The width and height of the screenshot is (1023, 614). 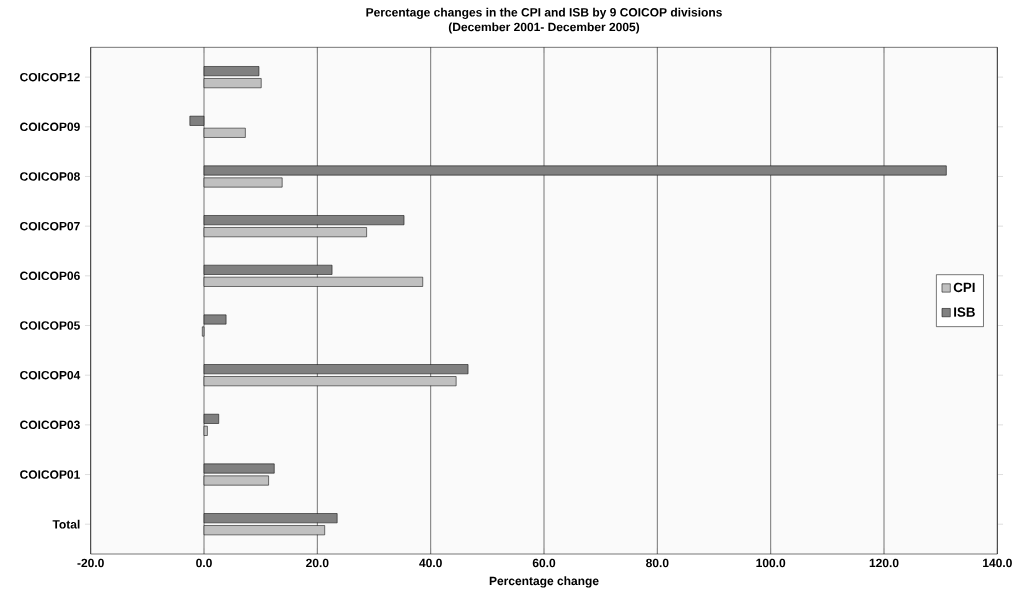 What do you see at coordinates (50, 127) in the screenshot?
I see `y-tick-label: COICOP09` at bounding box center [50, 127].